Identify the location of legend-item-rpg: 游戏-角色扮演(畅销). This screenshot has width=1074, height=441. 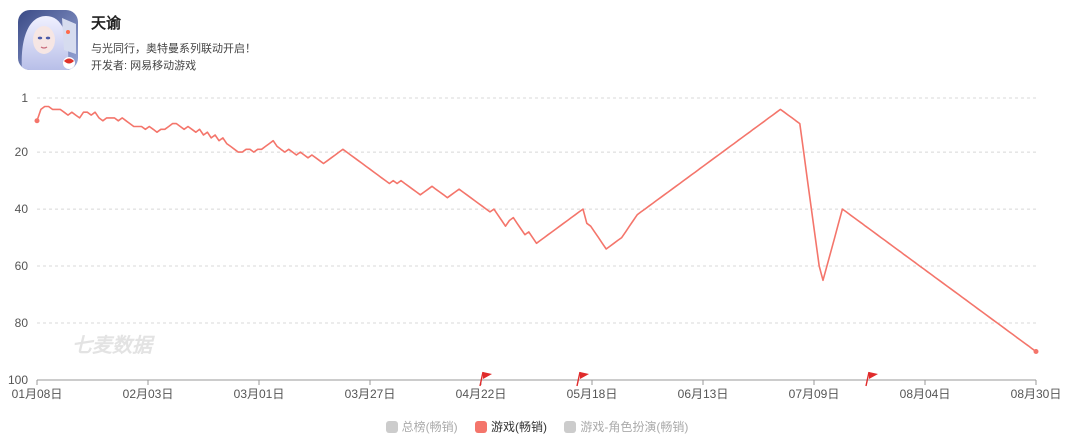
(626, 426).